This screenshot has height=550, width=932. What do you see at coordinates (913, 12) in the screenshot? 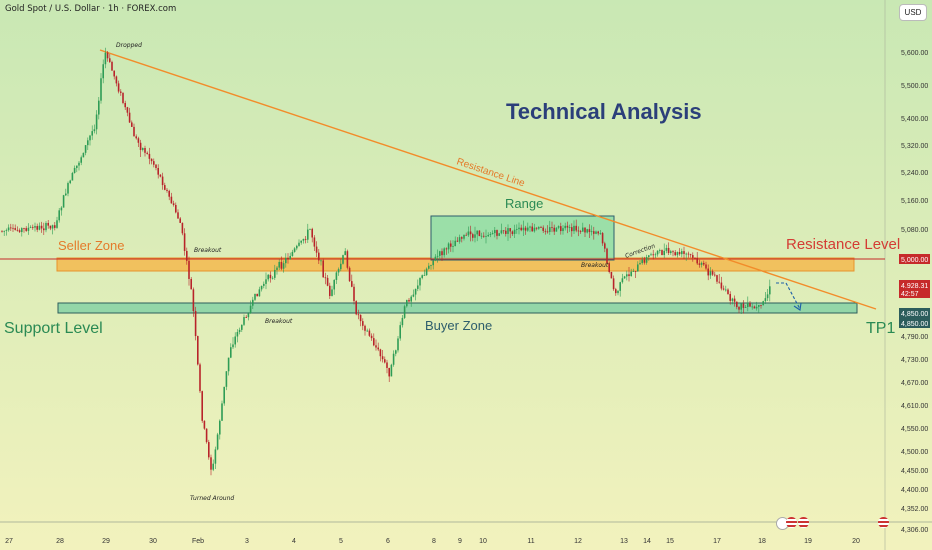
I see `currency-button: USD` at bounding box center [913, 12].